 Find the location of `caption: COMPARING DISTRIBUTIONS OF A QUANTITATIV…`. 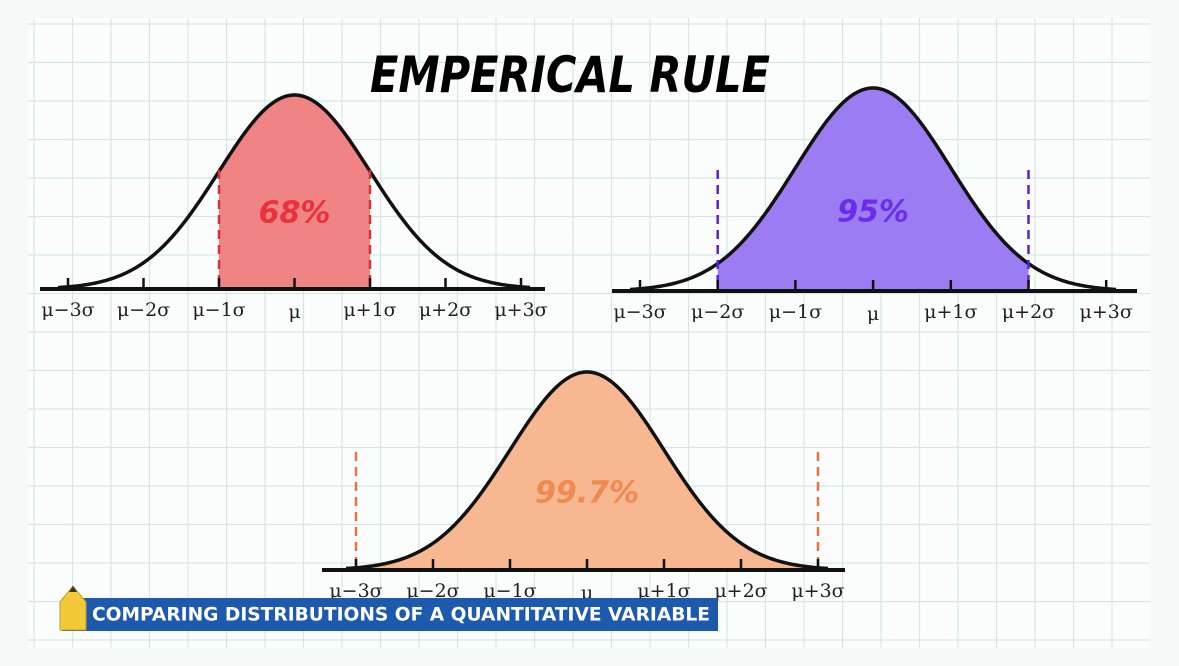

caption: COMPARING DISTRIBUTIONS OF A QUANTITATIV… is located at coordinates (401, 615).